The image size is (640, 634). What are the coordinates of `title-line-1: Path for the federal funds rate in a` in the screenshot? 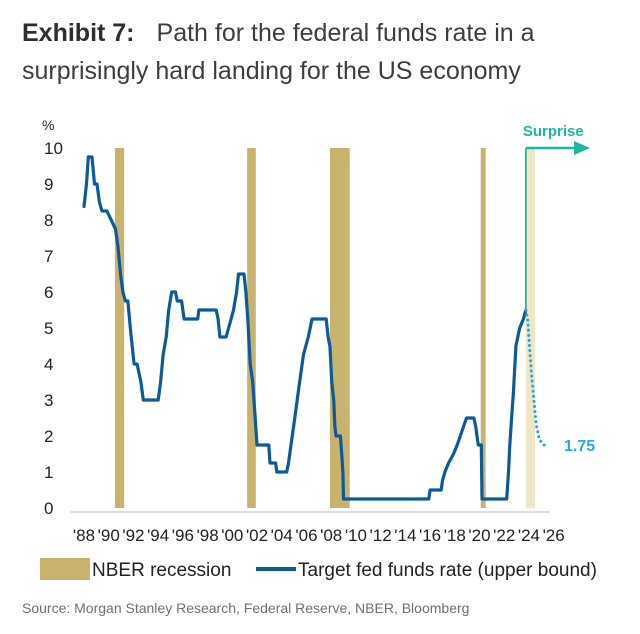 It's located at (345, 33).